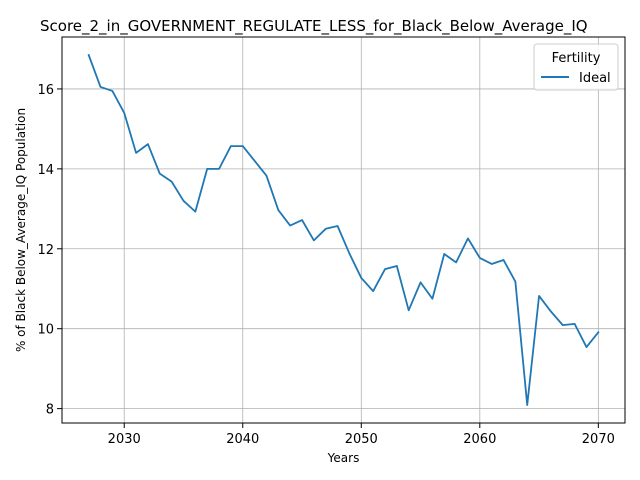  What do you see at coordinates (361, 439) in the screenshot?
I see `x-tick-label: 2050` at bounding box center [361, 439].